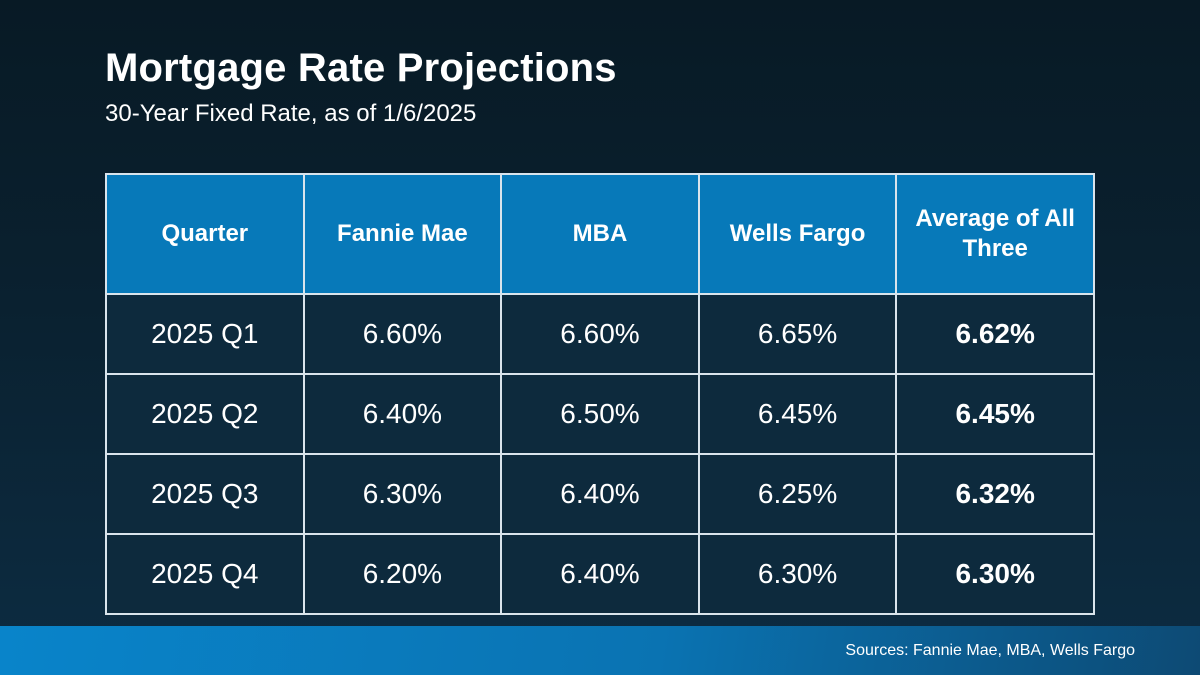  What do you see at coordinates (402, 414) in the screenshot?
I see `cell-q2-fannie-mae: 6.40%` at bounding box center [402, 414].